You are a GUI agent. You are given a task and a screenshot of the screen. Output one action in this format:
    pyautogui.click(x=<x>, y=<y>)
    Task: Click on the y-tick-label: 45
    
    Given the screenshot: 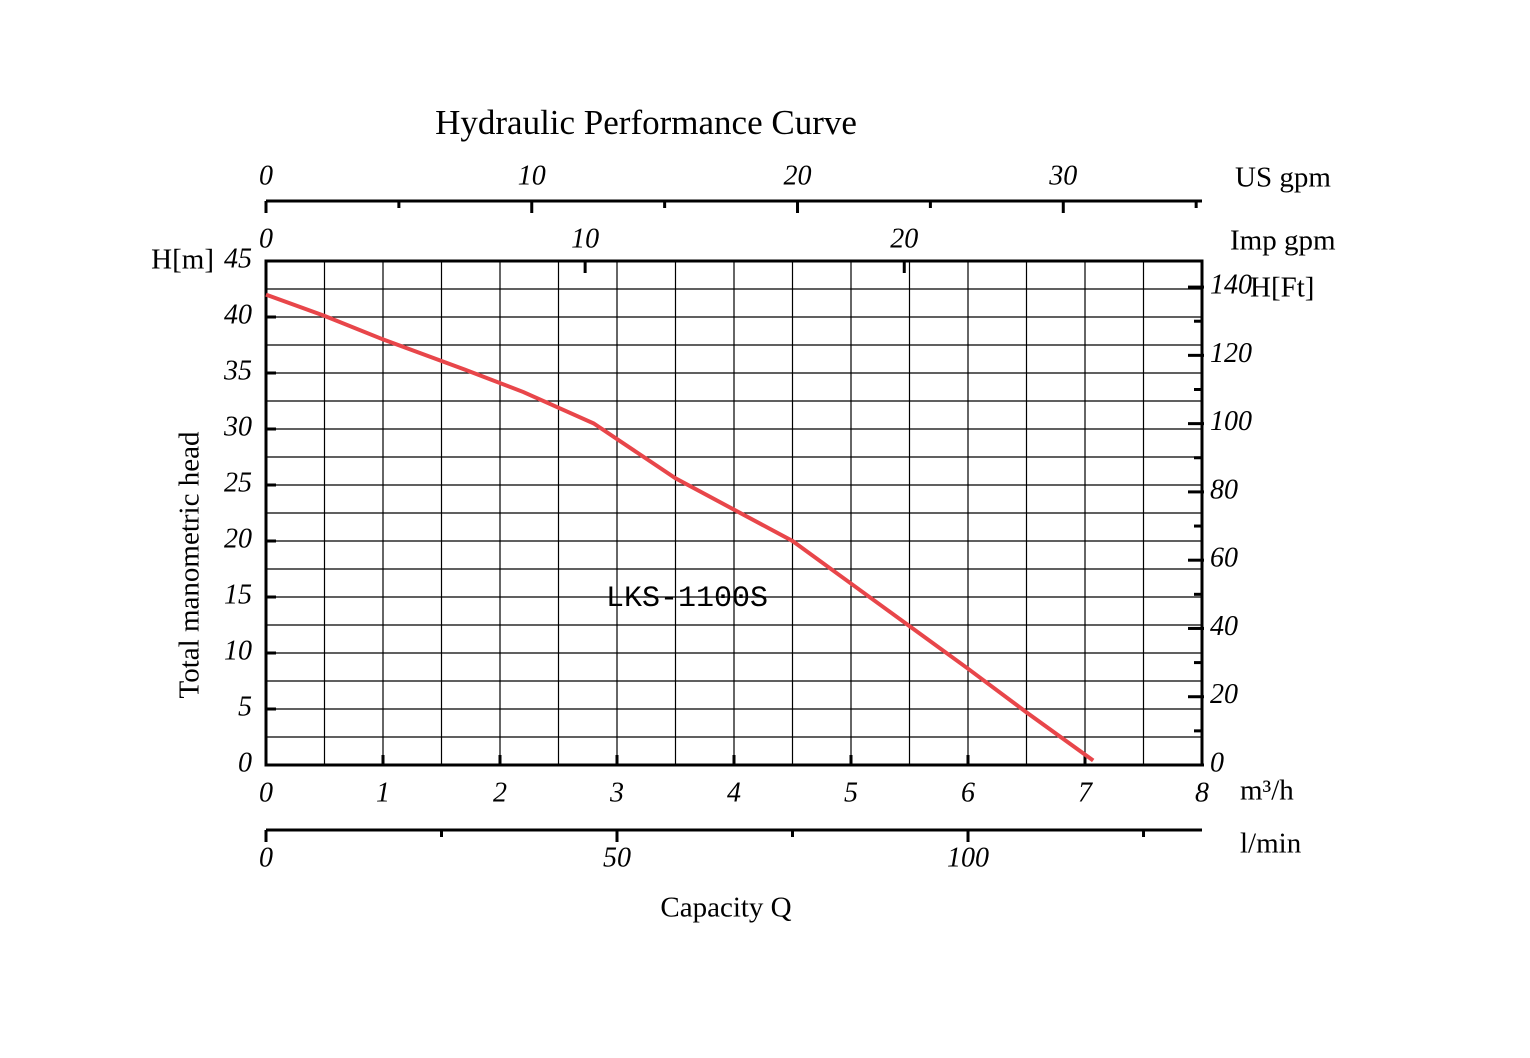 What is the action you would take?
    pyautogui.click(x=238, y=258)
    